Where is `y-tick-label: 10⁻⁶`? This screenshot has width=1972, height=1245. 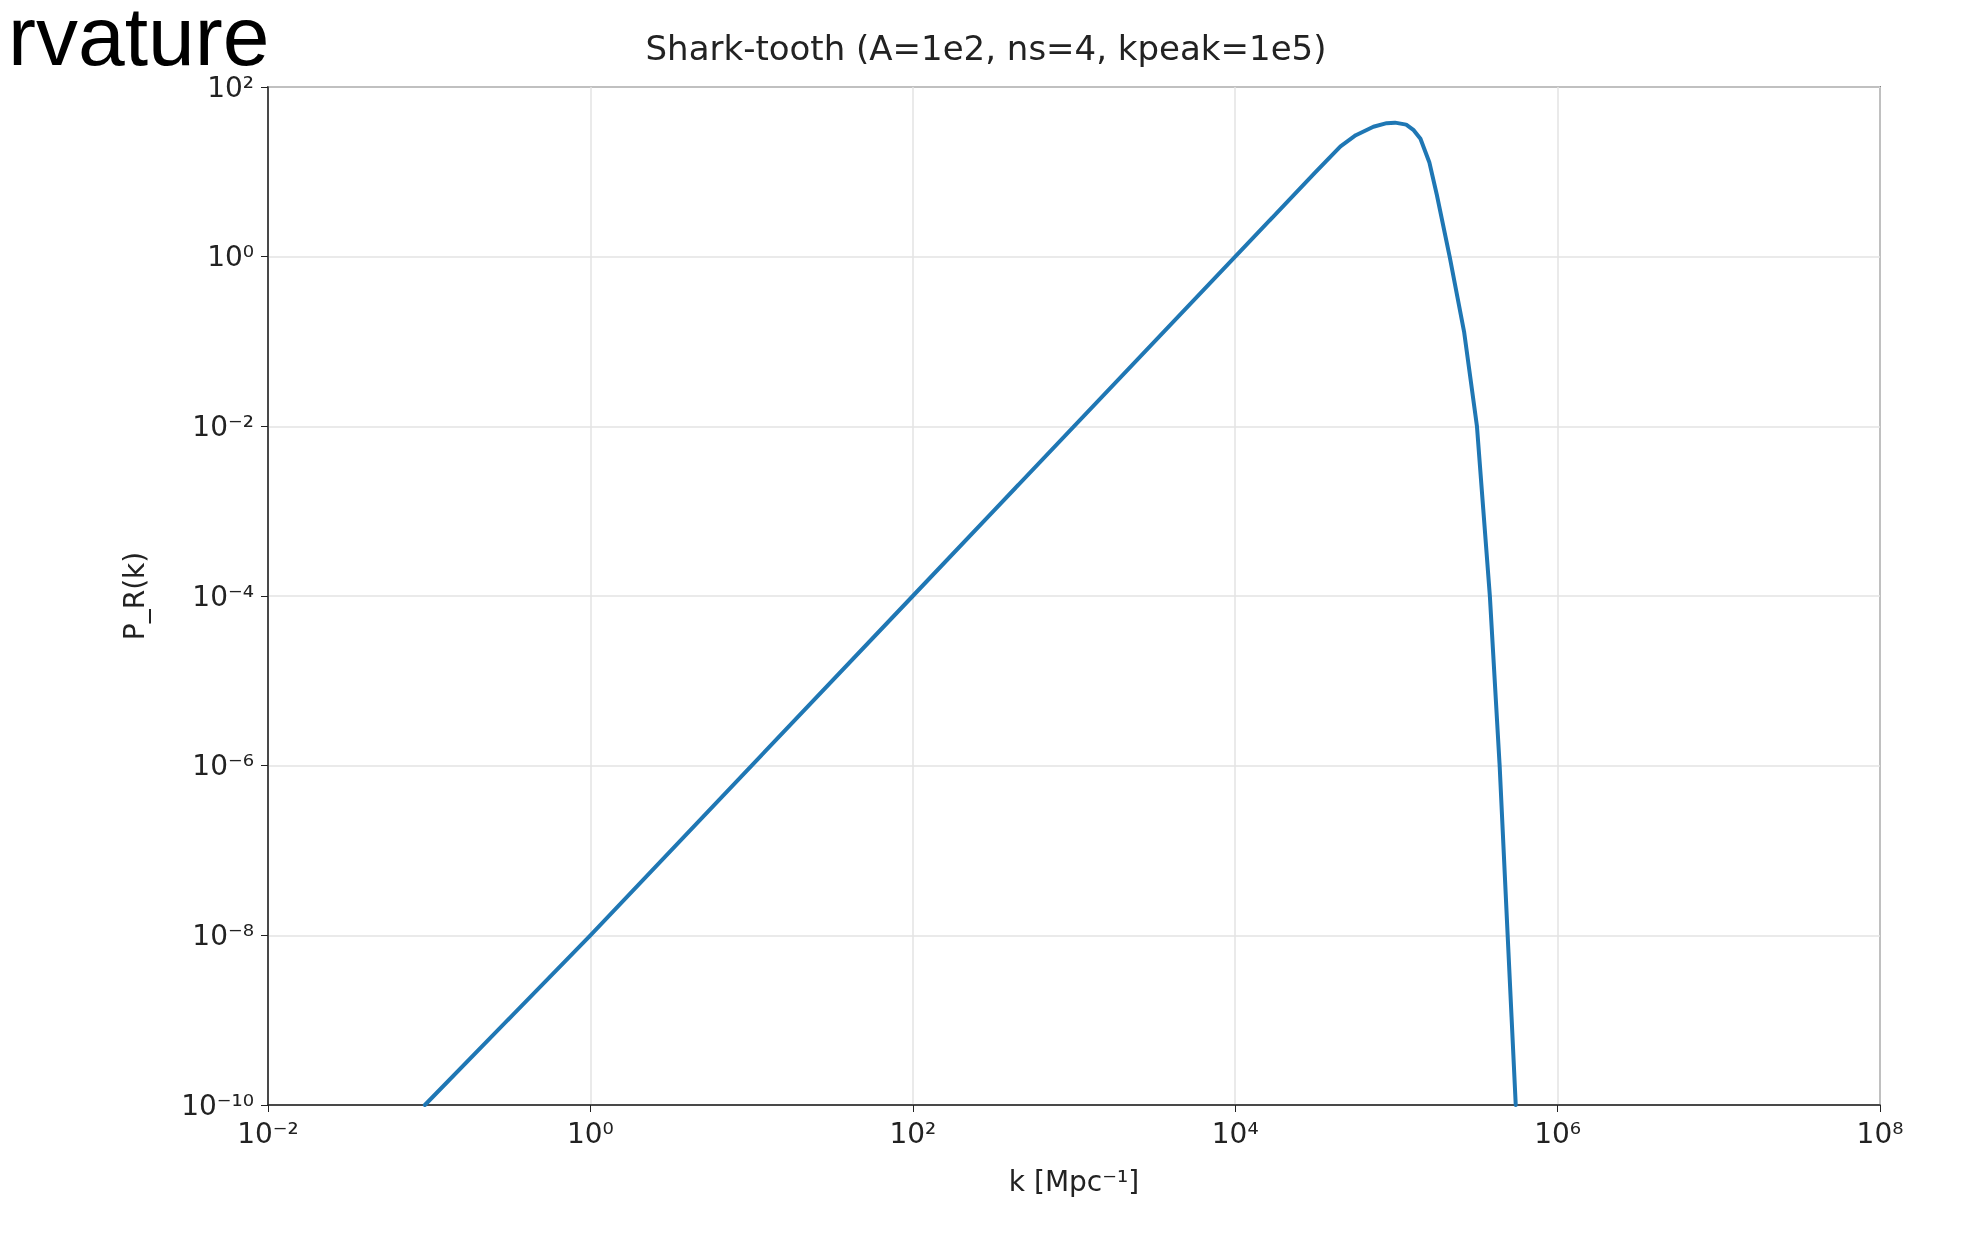 y-tick-label: 10⁻⁶ is located at coordinates (223, 766).